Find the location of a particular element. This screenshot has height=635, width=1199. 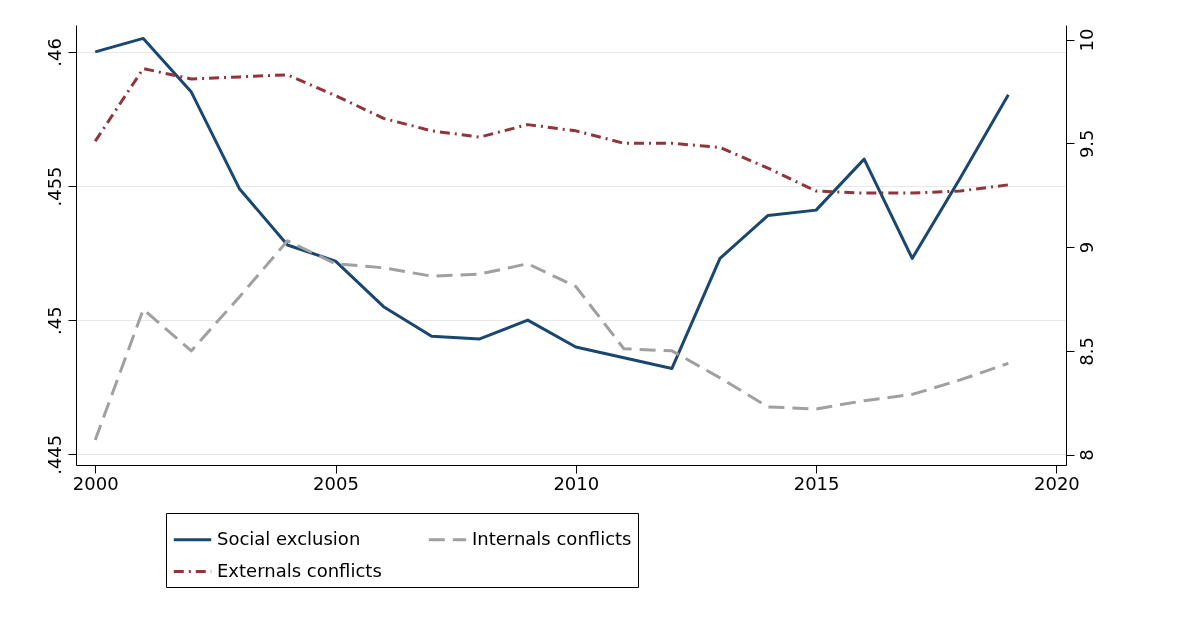

y2-tick-label: 8 is located at coordinates (1086, 455).